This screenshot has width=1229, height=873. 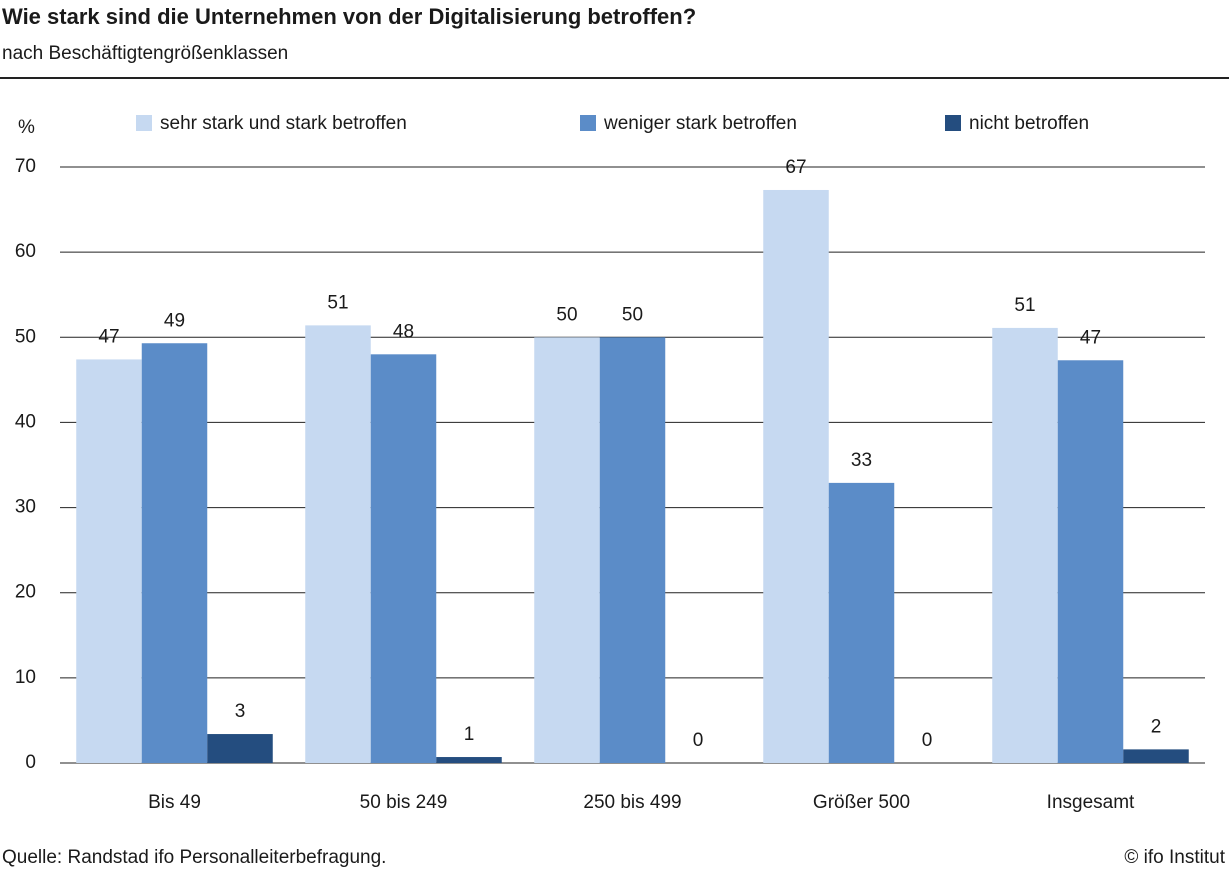 I want to click on value-label: 3, so click(x=240, y=711).